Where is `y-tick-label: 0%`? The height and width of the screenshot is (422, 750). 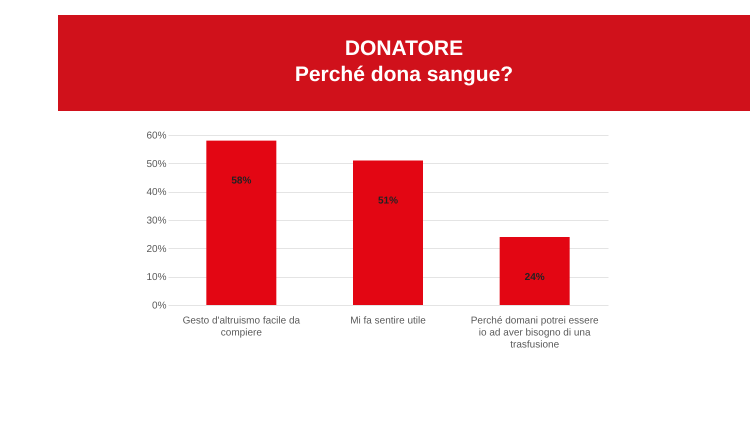 y-tick-label: 0% is located at coordinates (159, 306).